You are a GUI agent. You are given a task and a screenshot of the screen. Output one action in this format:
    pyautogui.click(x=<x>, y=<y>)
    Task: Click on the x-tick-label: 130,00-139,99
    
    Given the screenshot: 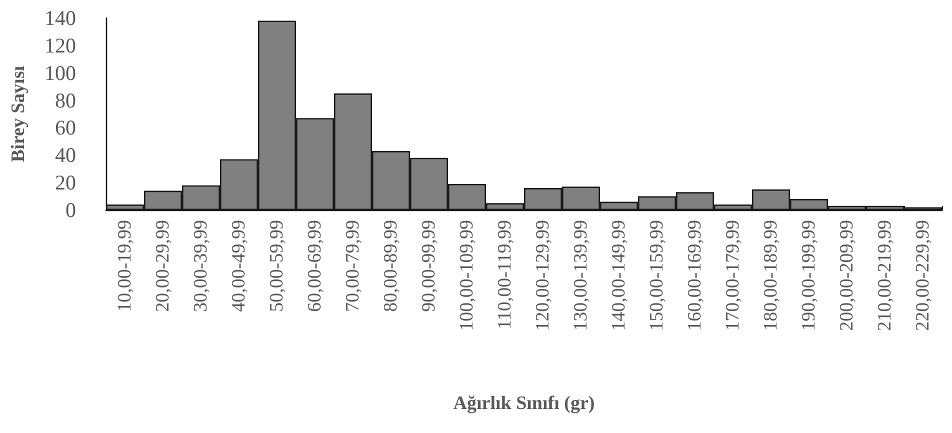 What is the action you would take?
    pyautogui.click(x=581, y=275)
    